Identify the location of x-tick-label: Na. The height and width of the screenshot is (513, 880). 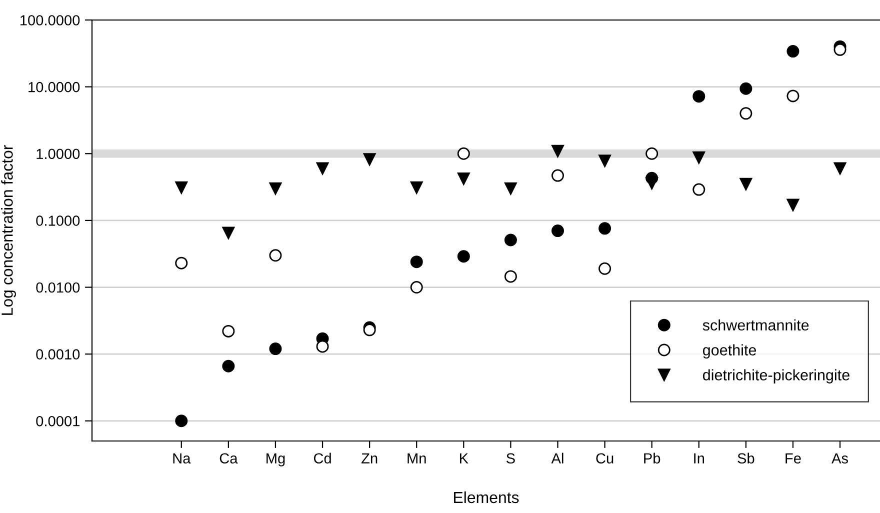
(182, 458).